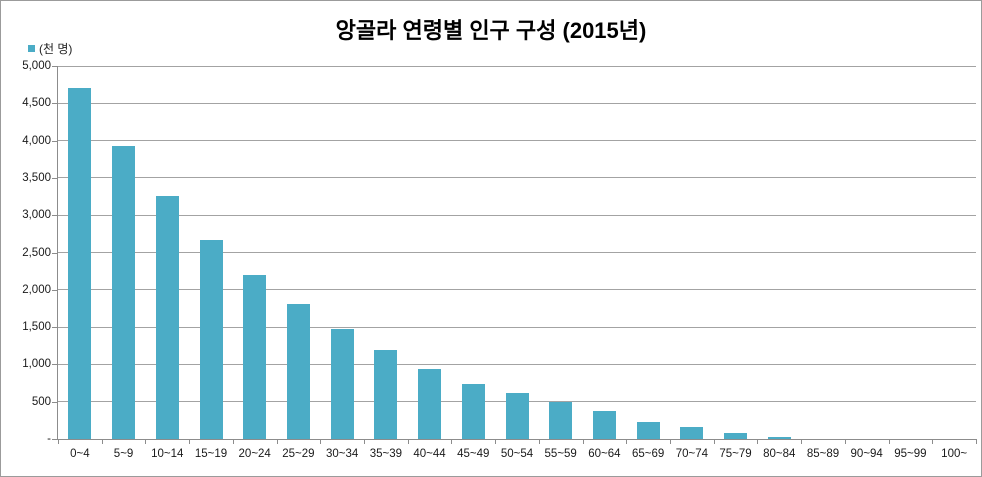 The image size is (982, 477). I want to click on y-tick-label: 4,000, so click(36, 140).